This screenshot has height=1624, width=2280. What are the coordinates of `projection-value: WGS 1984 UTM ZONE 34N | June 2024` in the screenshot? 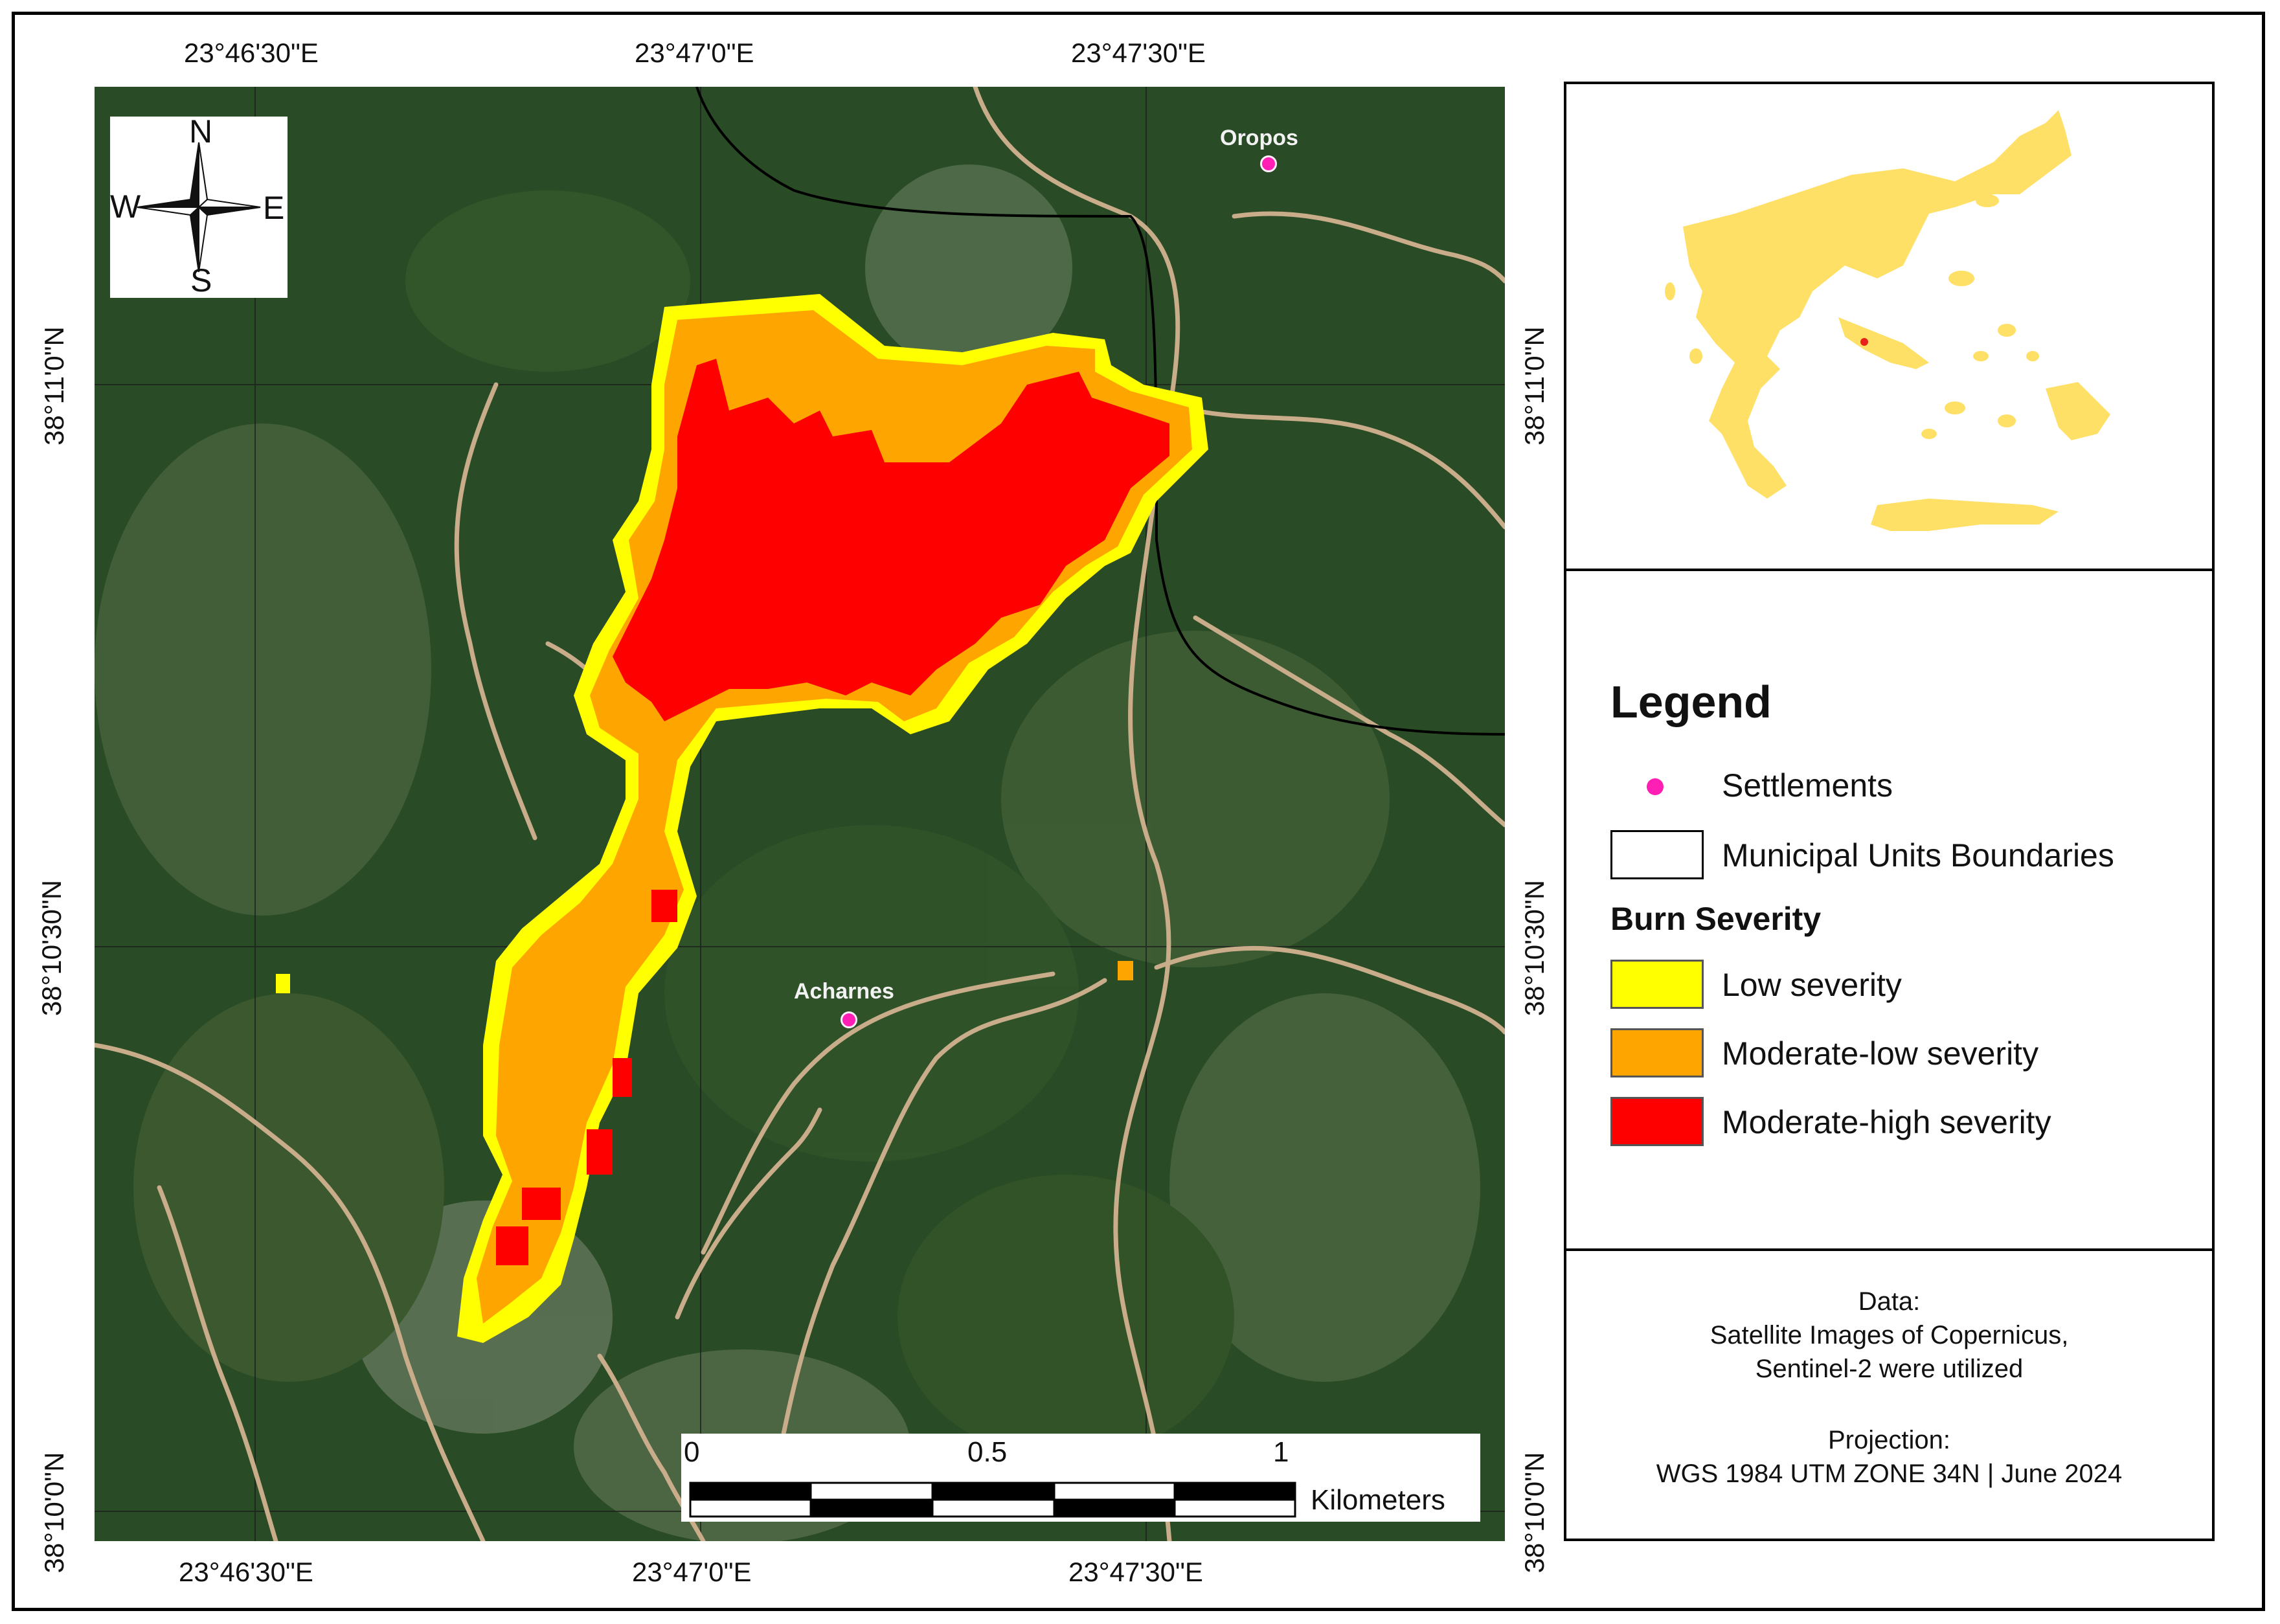 It's located at (1889, 1474).